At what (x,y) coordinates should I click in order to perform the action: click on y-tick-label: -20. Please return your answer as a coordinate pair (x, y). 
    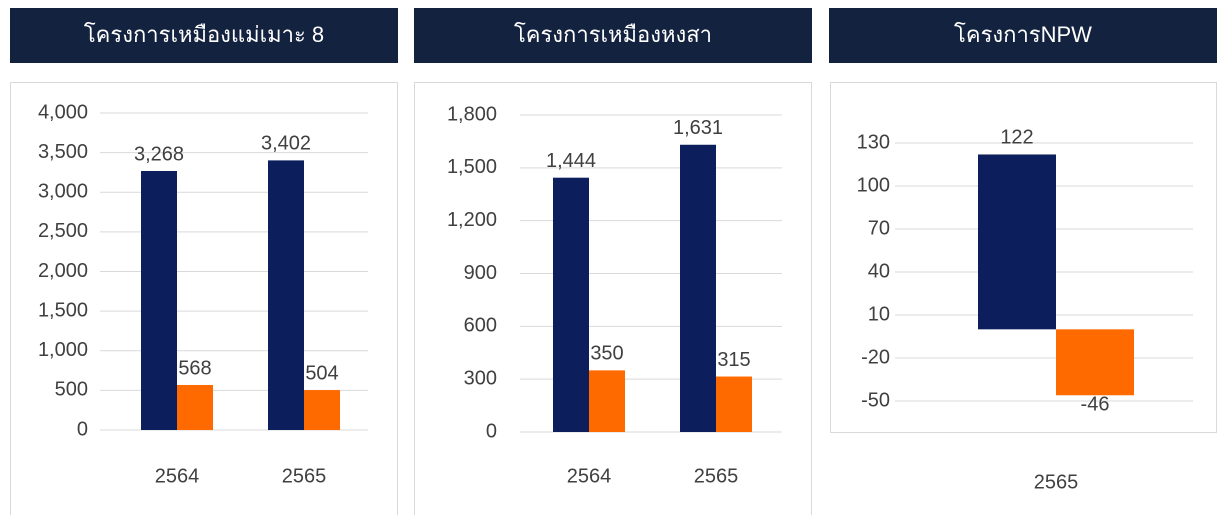
    Looking at the image, I should click on (875, 357).